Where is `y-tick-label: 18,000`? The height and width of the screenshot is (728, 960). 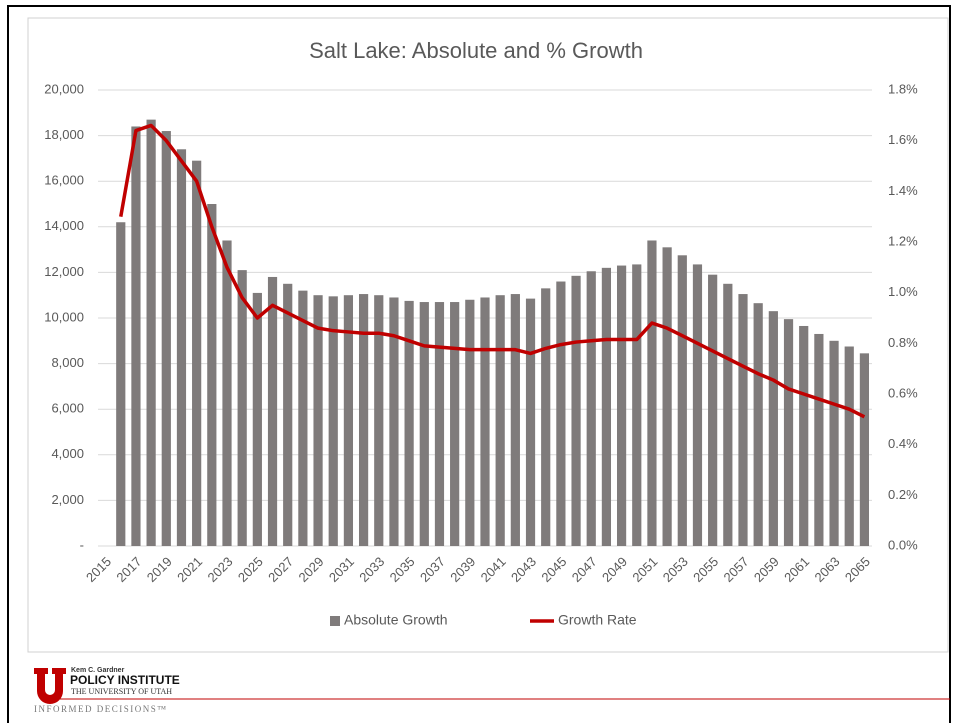 y-tick-label: 18,000 is located at coordinates (64, 134).